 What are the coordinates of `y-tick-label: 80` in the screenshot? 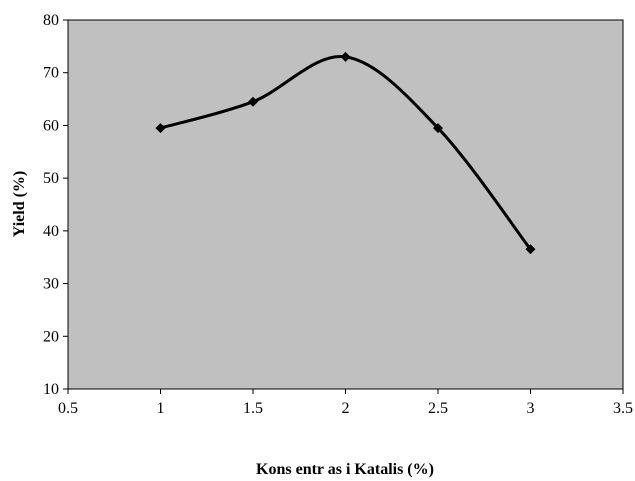 It's located at (51, 20).